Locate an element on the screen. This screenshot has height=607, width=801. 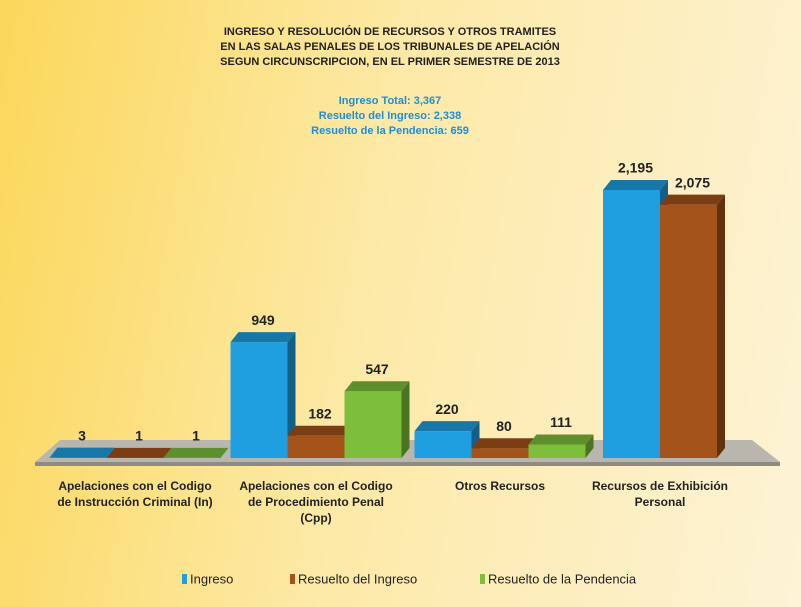
data-label: 2,195 is located at coordinates (635, 168).